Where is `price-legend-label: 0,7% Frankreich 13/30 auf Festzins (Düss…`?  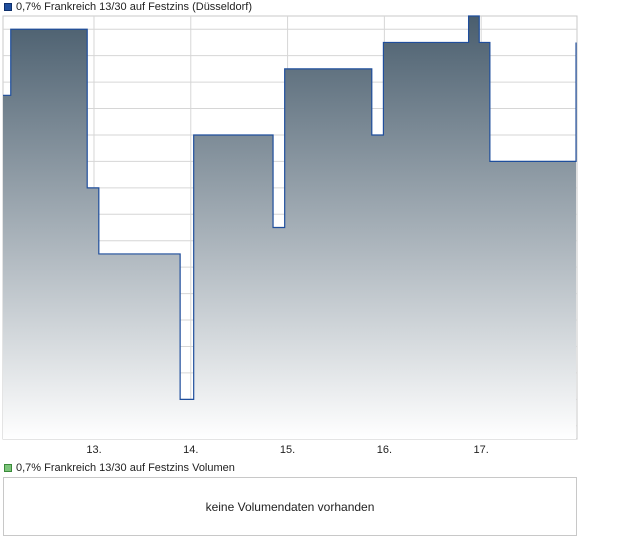 price-legend-label: 0,7% Frankreich 13/30 auf Festzins (Düss… is located at coordinates (134, 7).